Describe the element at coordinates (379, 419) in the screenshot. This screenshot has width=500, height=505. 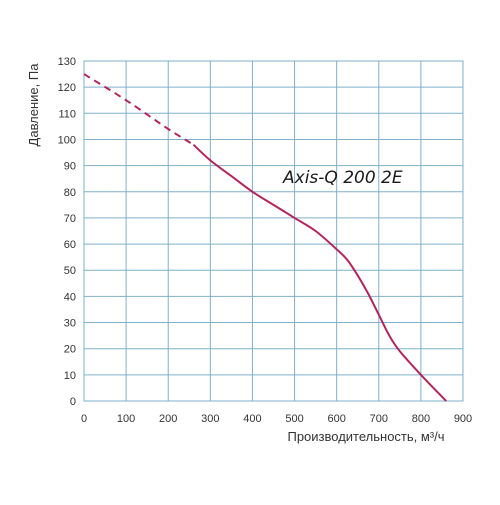
I see `x-tick-label: 700` at that location.